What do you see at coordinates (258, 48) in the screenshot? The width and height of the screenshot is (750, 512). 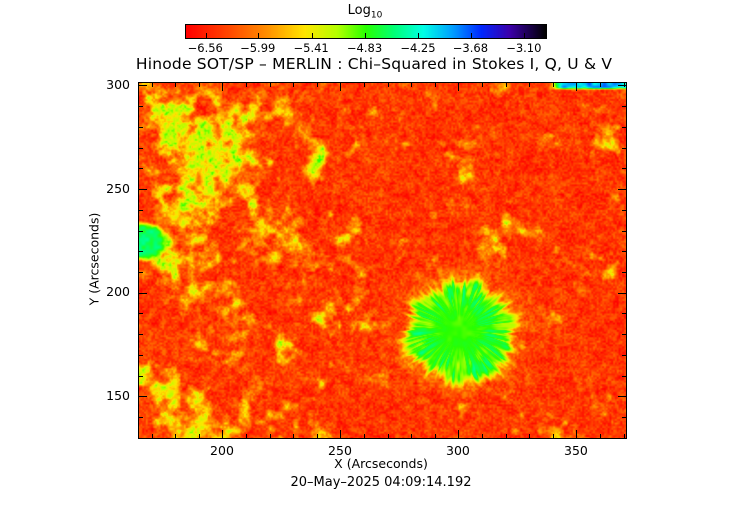 I see `colorbar-tick-label: −5.99` at bounding box center [258, 48].